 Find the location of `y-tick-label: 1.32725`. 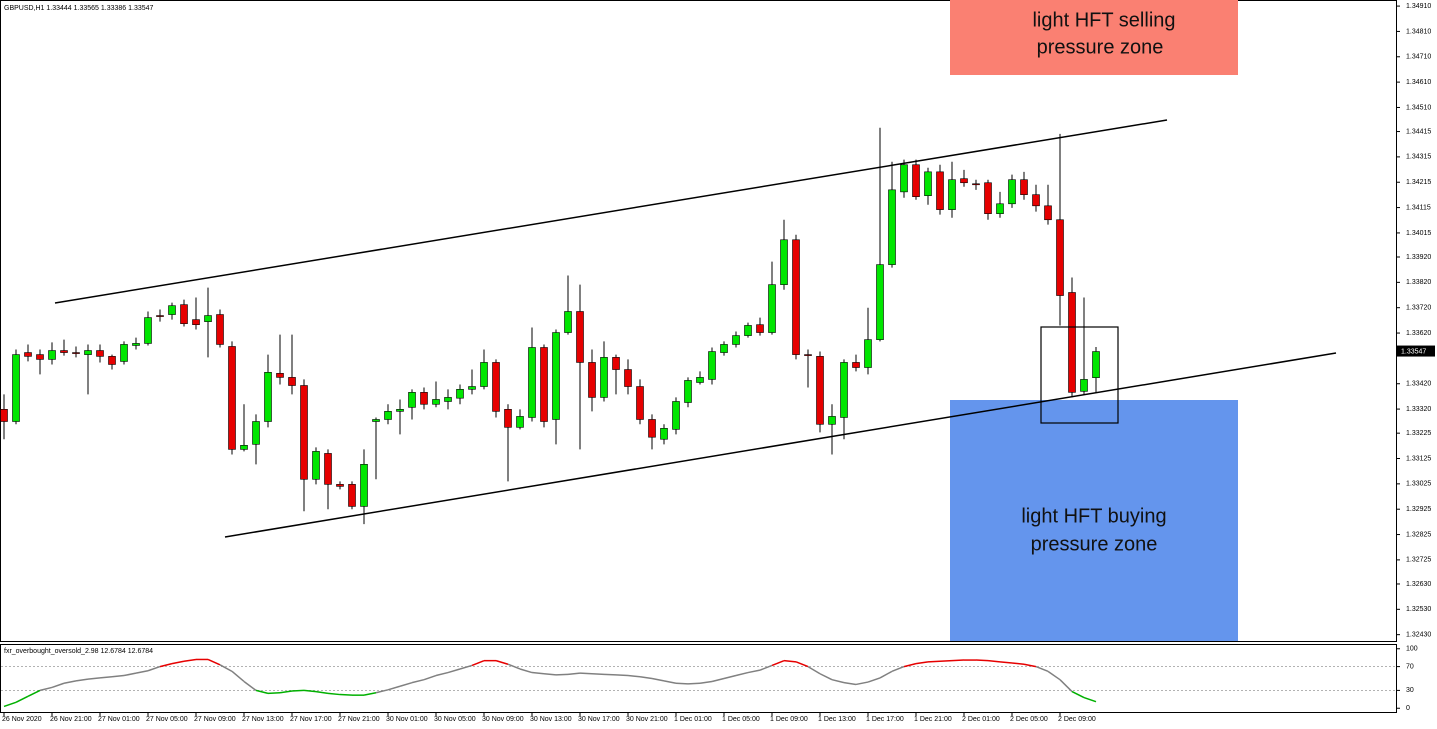

y-tick-label: 1.32725 is located at coordinates (1418, 560).